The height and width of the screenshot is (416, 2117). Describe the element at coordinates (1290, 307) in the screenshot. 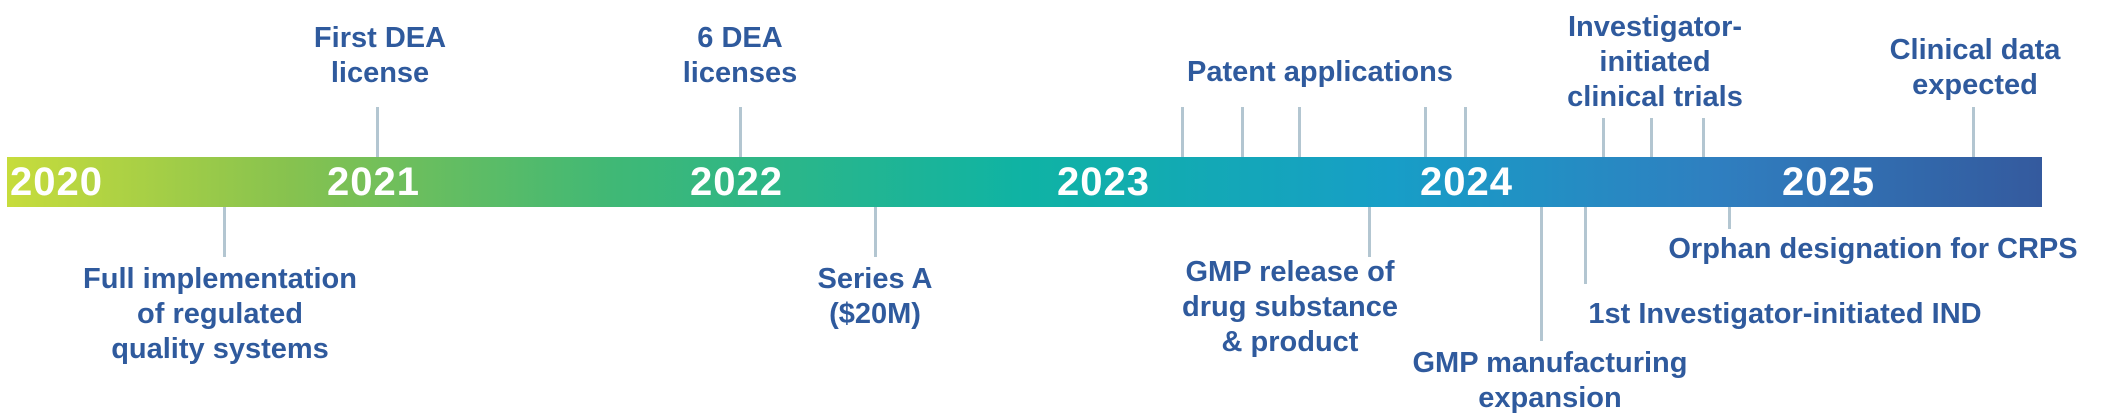

I see `label-gmp-release: GMP release of drug substance & product` at that location.